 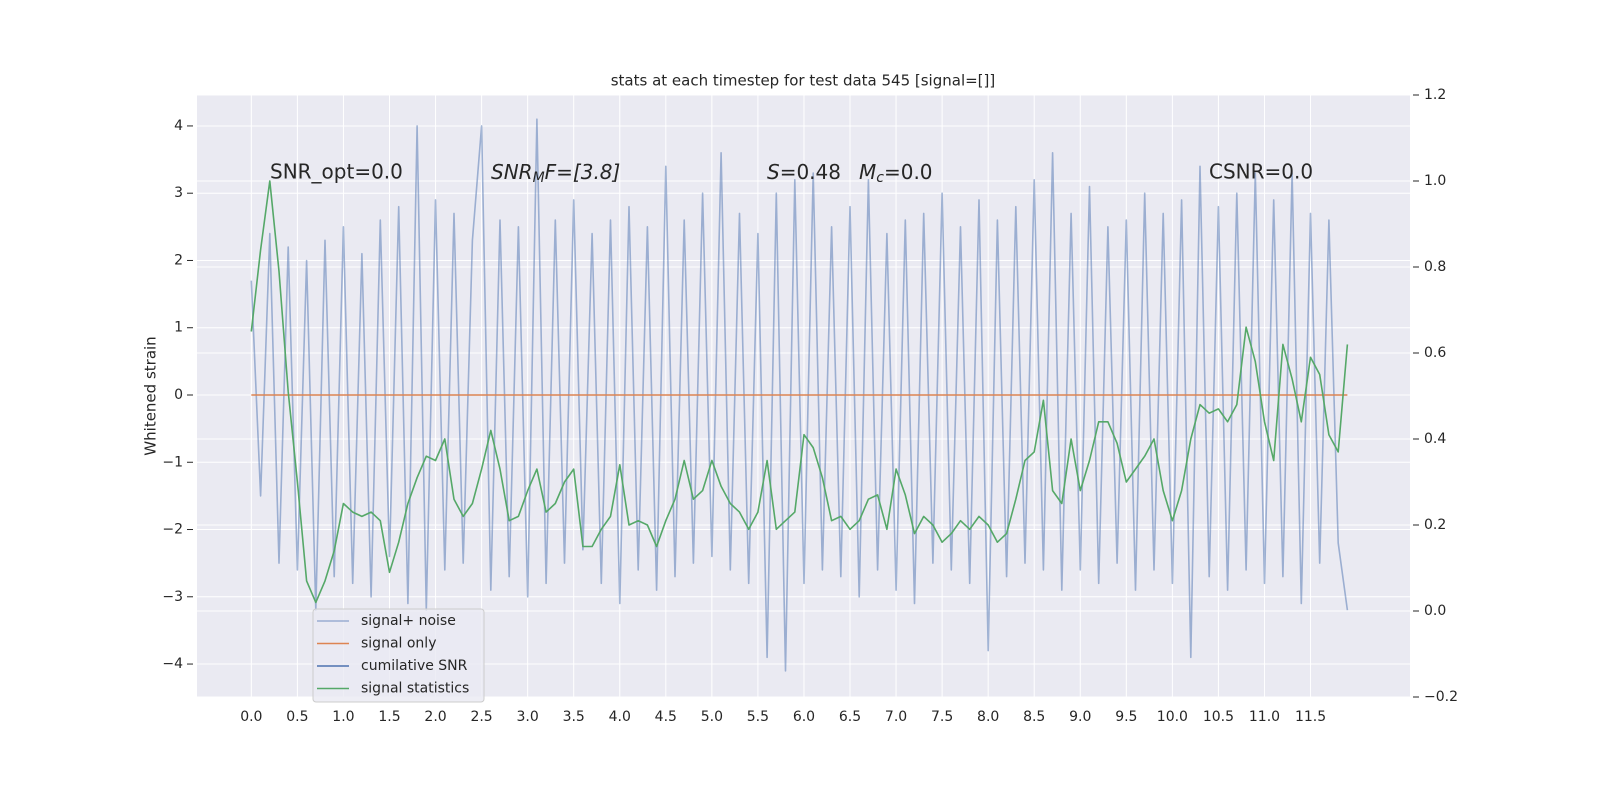 What do you see at coordinates (1435, 525) in the screenshot?
I see `y2-tick-label: 0.2` at bounding box center [1435, 525].